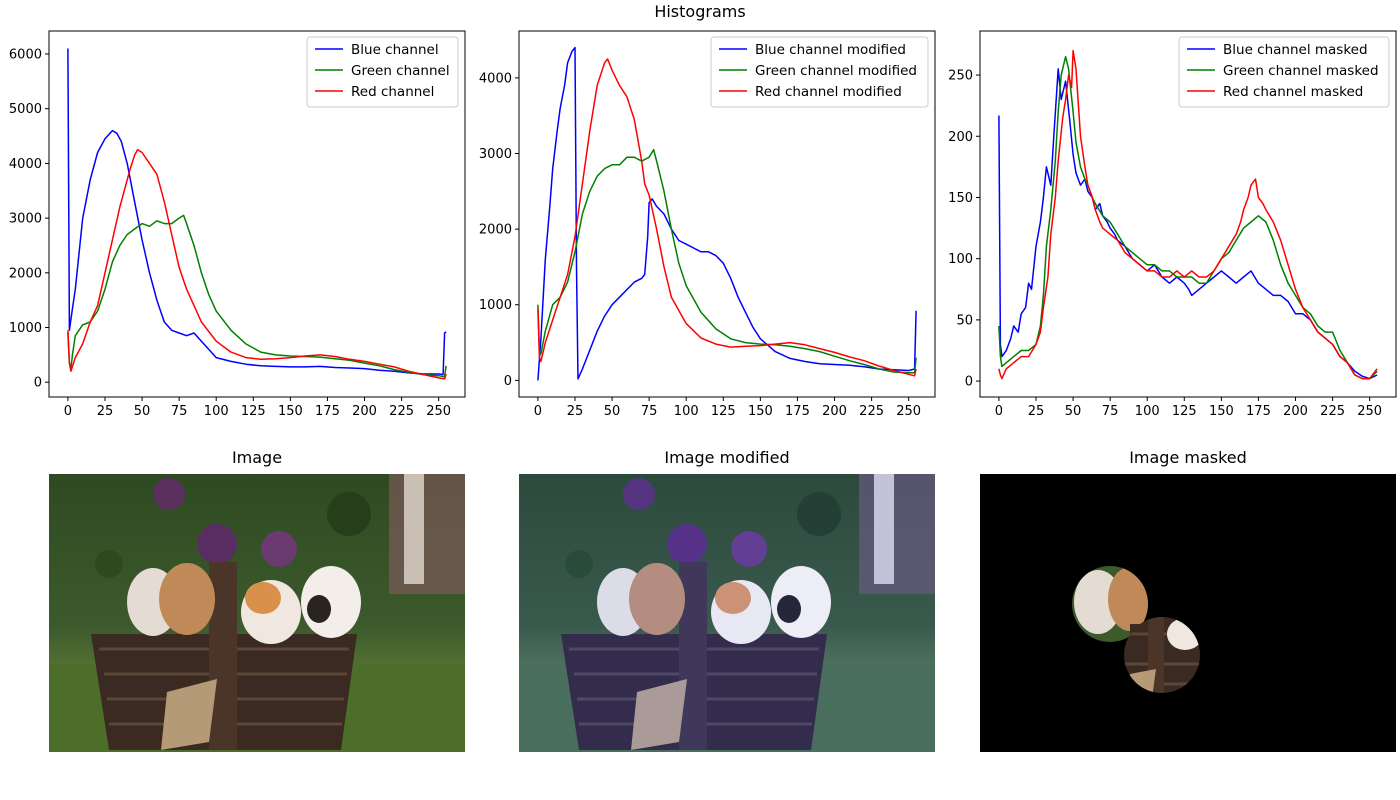  What do you see at coordinates (25, 109) in the screenshot?
I see `y-tick-label: 5000` at bounding box center [25, 109].